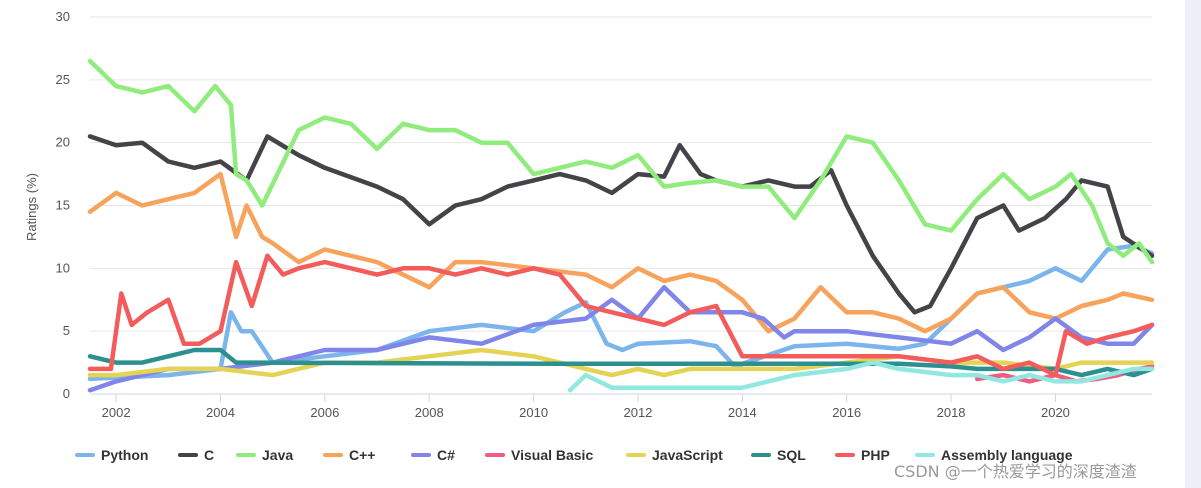  I want to click on legend-label: JavaScript, so click(687, 455).